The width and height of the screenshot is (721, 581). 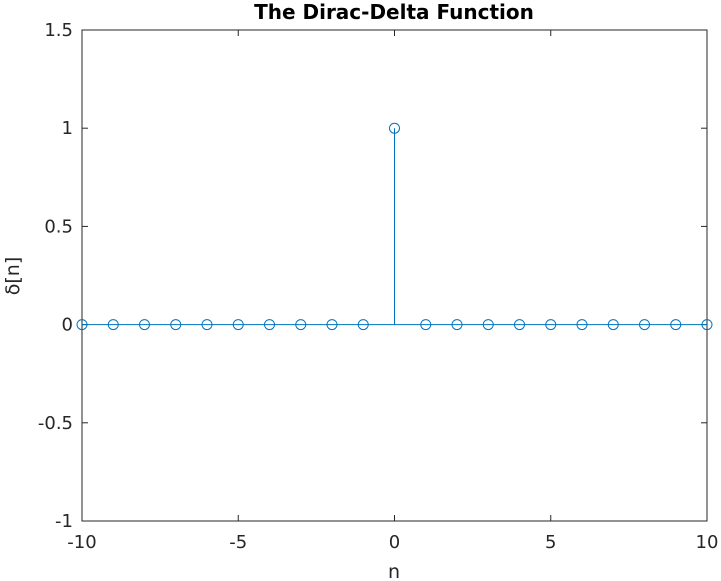 I want to click on x-axis-label: n, so click(x=394, y=571).